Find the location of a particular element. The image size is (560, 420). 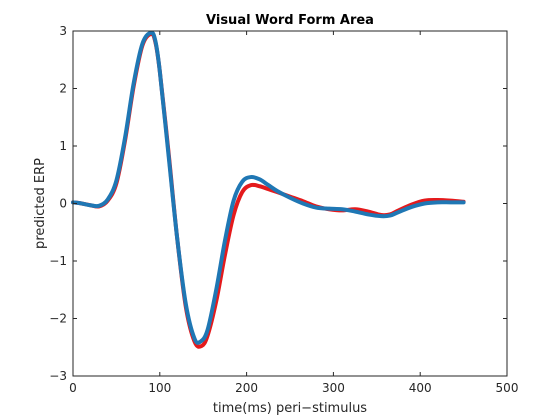

y-tick-label: −3 is located at coordinates (58, 376).